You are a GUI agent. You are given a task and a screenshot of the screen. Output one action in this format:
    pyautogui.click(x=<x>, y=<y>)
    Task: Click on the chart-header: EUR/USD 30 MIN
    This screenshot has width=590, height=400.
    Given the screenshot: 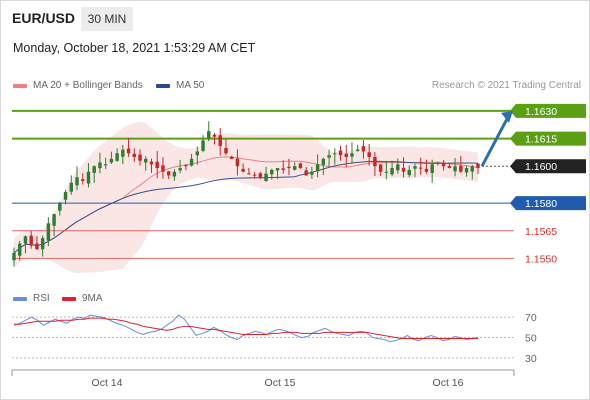 What is the action you would take?
    pyautogui.click(x=295, y=18)
    